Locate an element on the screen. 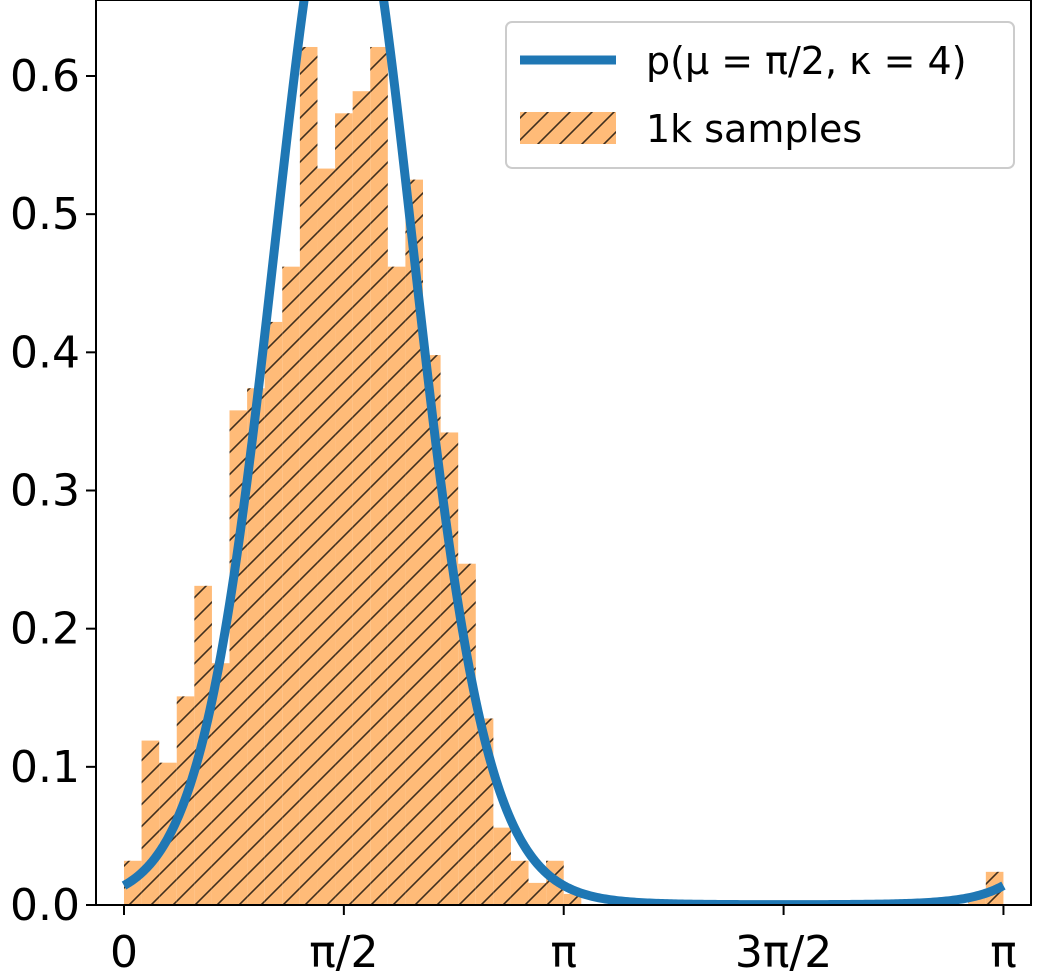 The height and width of the screenshot is (980, 1038). y-tick-label: 0.6 is located at coordinates (45, 76).